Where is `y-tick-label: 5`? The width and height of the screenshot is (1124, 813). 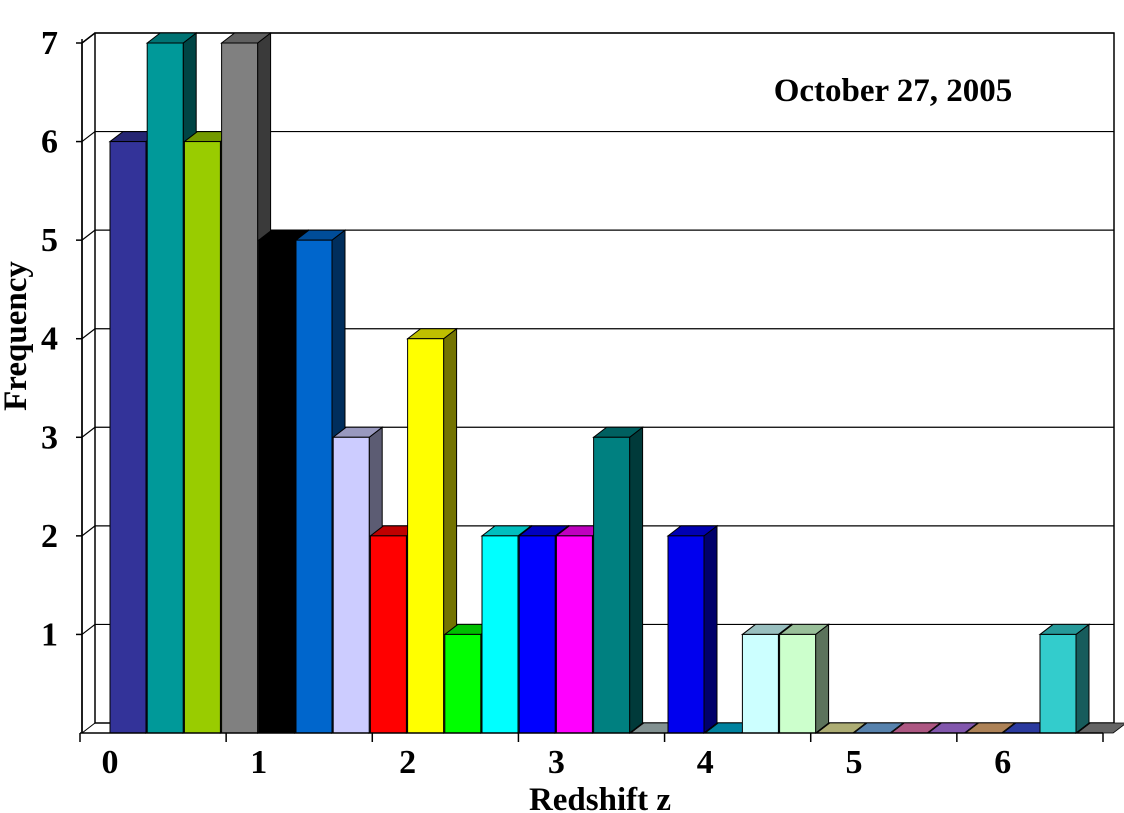
y-tick-label: 5 is located at coordinates (49, 240).